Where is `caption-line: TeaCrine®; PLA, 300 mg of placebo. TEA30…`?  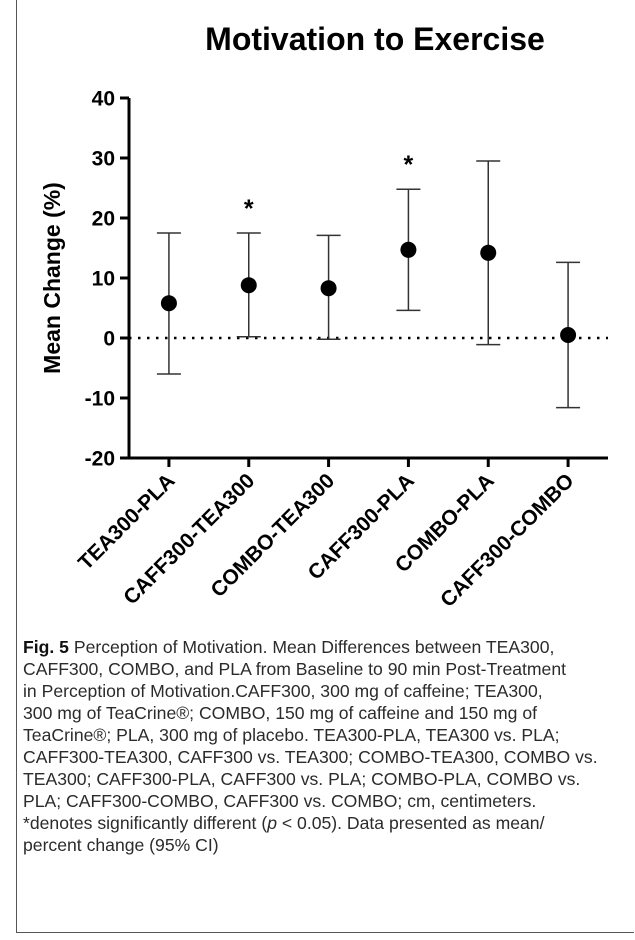
caption-line: TeaCrine®; PLA, 300 mg of placebo. TEA30… is located at coordinates (291, 735).